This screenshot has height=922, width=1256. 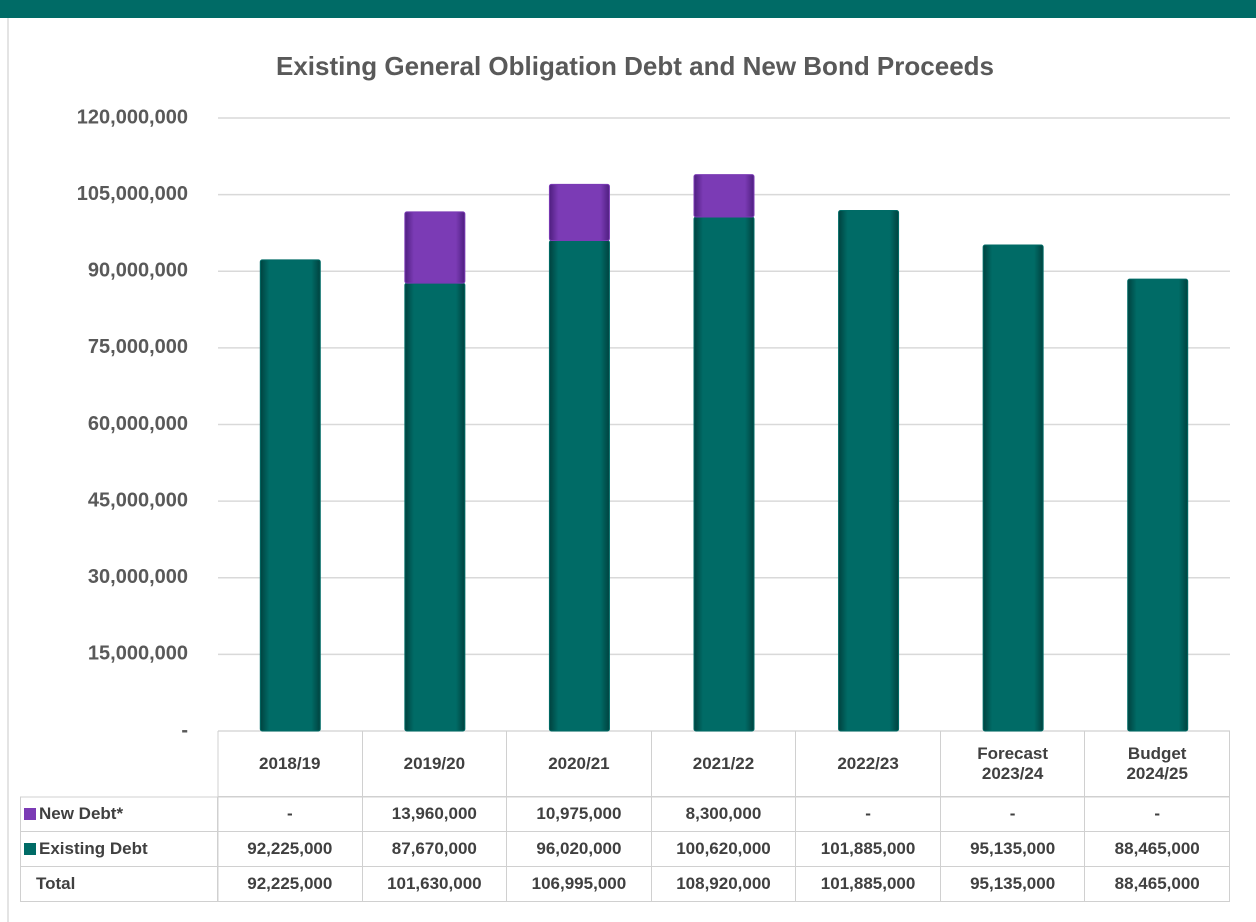 I want to click on table-value: 96,020,000, so click(x=579, y=849).